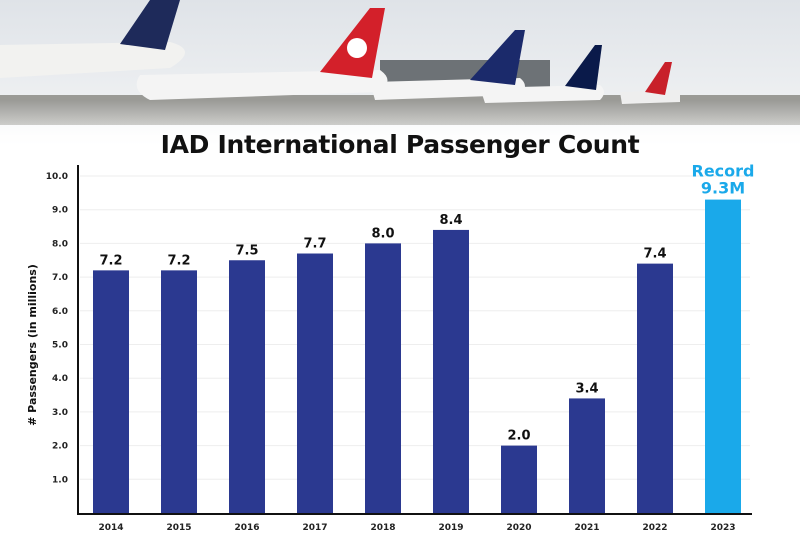 Image resolution: width=800 pixels, height=560 pixels. What do you see at coordinates (654, 254) in the screenshot?
I see `data-label: 7.4` at bounding box center [654, 254].